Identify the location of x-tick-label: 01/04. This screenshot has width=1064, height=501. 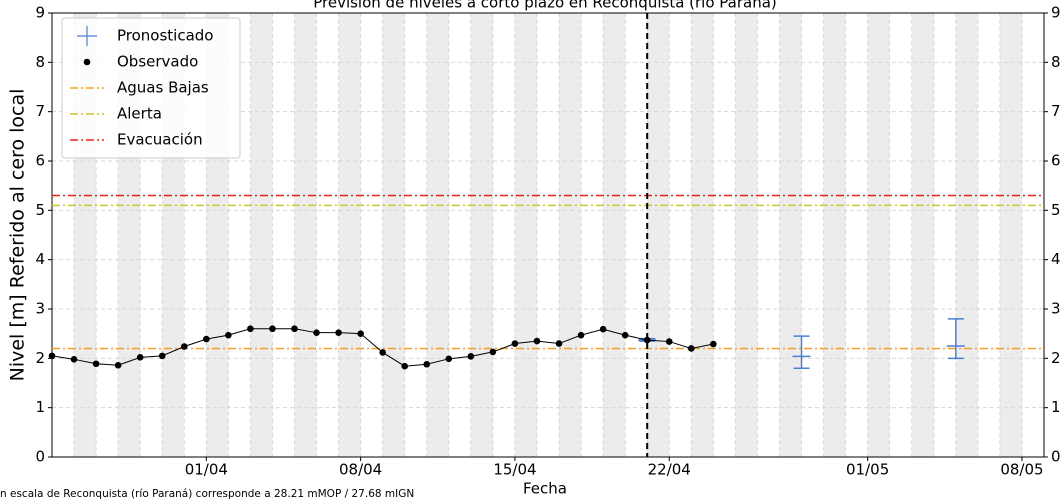
(206, 470).